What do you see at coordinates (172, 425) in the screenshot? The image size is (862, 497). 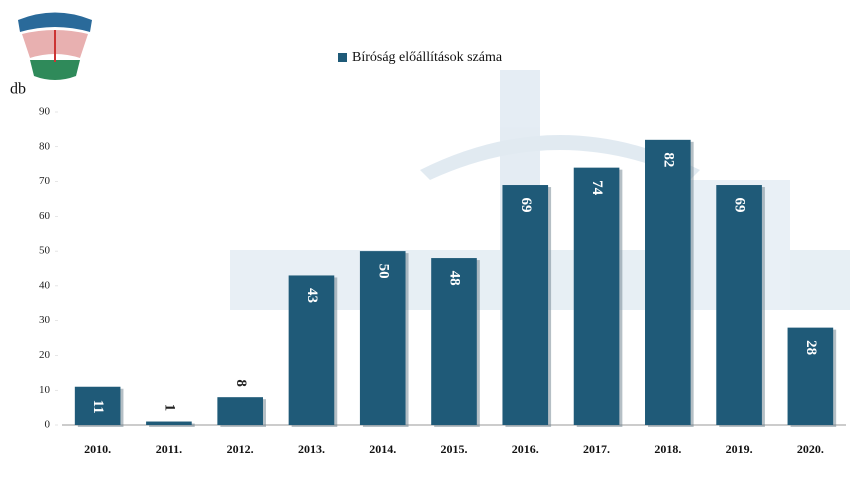 I see `bar-shadow` at bounding box center [172, 425].